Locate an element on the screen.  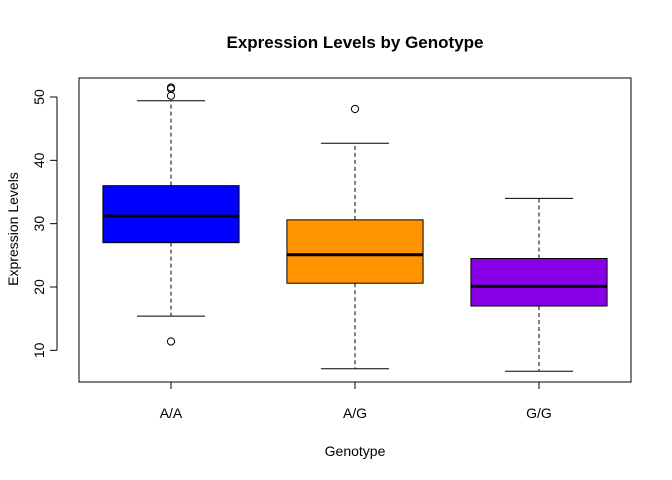
y-tick-label: 20 is located at coordinates (39, 287).